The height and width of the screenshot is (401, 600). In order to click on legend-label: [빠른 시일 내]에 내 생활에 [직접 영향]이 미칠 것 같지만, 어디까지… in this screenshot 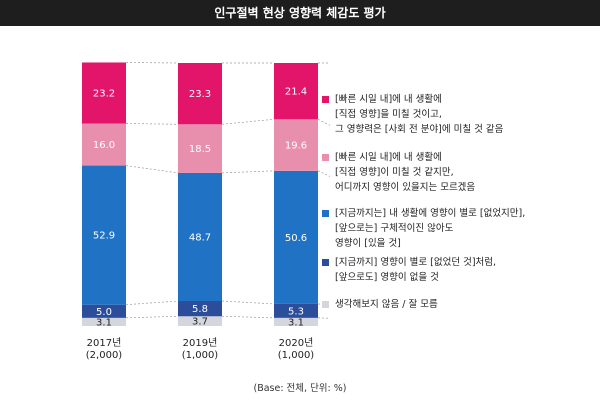, I will do `click(405, 172)`.